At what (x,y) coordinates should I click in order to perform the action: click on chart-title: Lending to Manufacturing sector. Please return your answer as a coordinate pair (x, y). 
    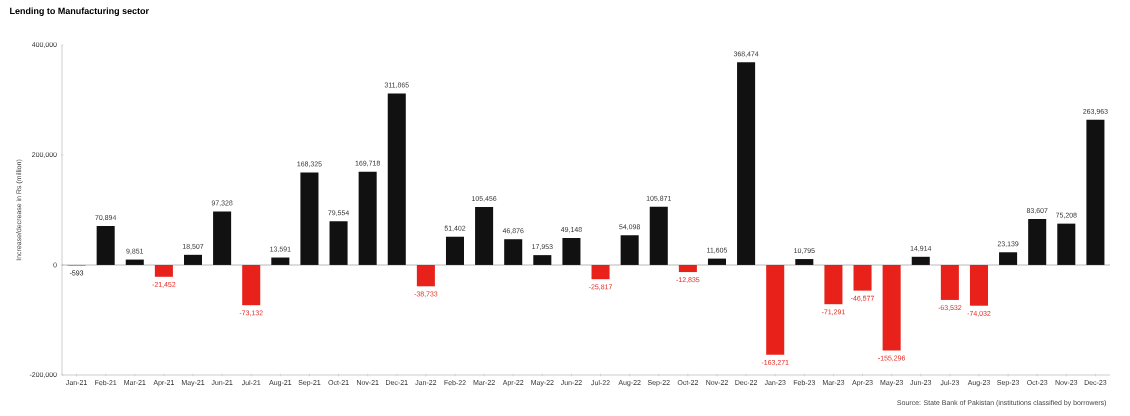
    Looking at the image, I should click on (79, 11).